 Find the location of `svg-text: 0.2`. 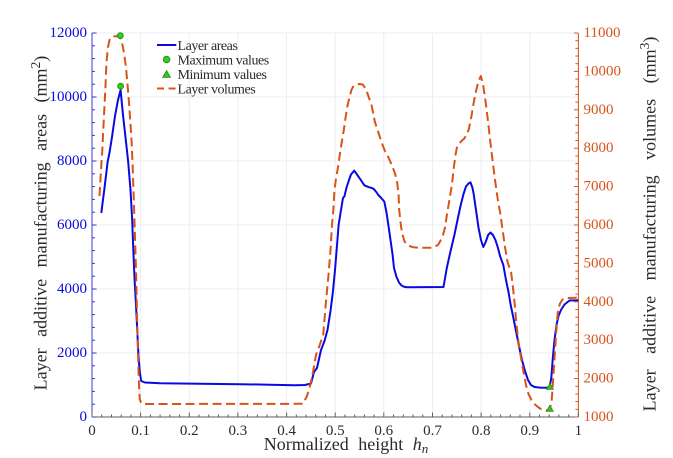

svg-text: 0.2 is located at coordinates (189, 431).